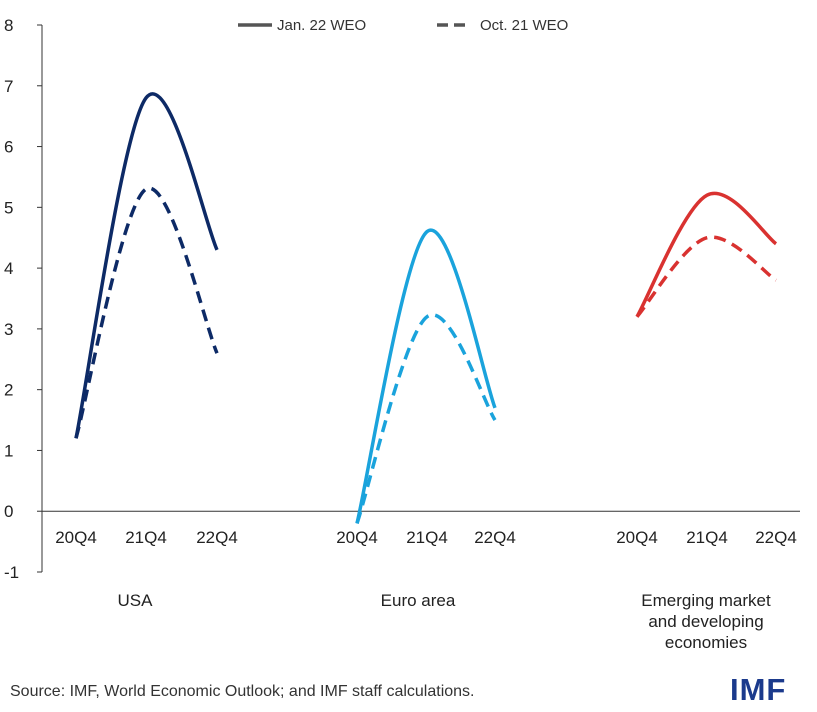 This screenshot has width=817, height=712. I want to click on group-label: economies, so click(706, 642).